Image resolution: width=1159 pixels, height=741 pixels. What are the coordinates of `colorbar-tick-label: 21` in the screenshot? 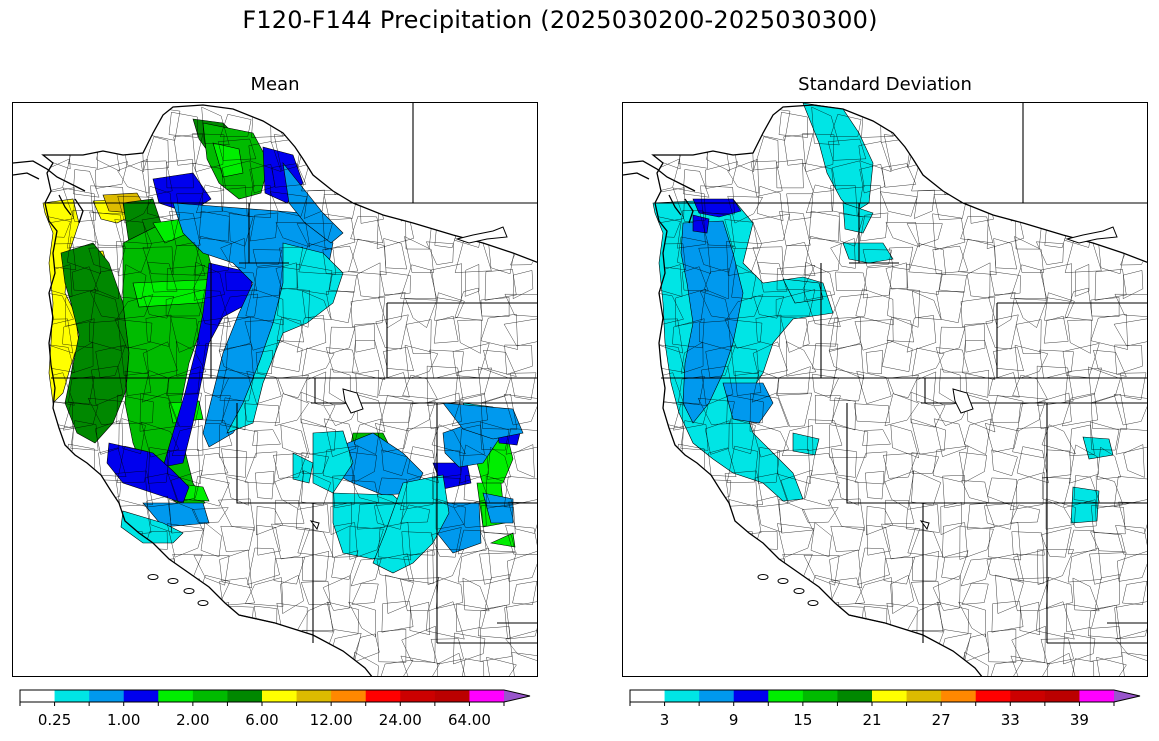 It's located at (872, 720).